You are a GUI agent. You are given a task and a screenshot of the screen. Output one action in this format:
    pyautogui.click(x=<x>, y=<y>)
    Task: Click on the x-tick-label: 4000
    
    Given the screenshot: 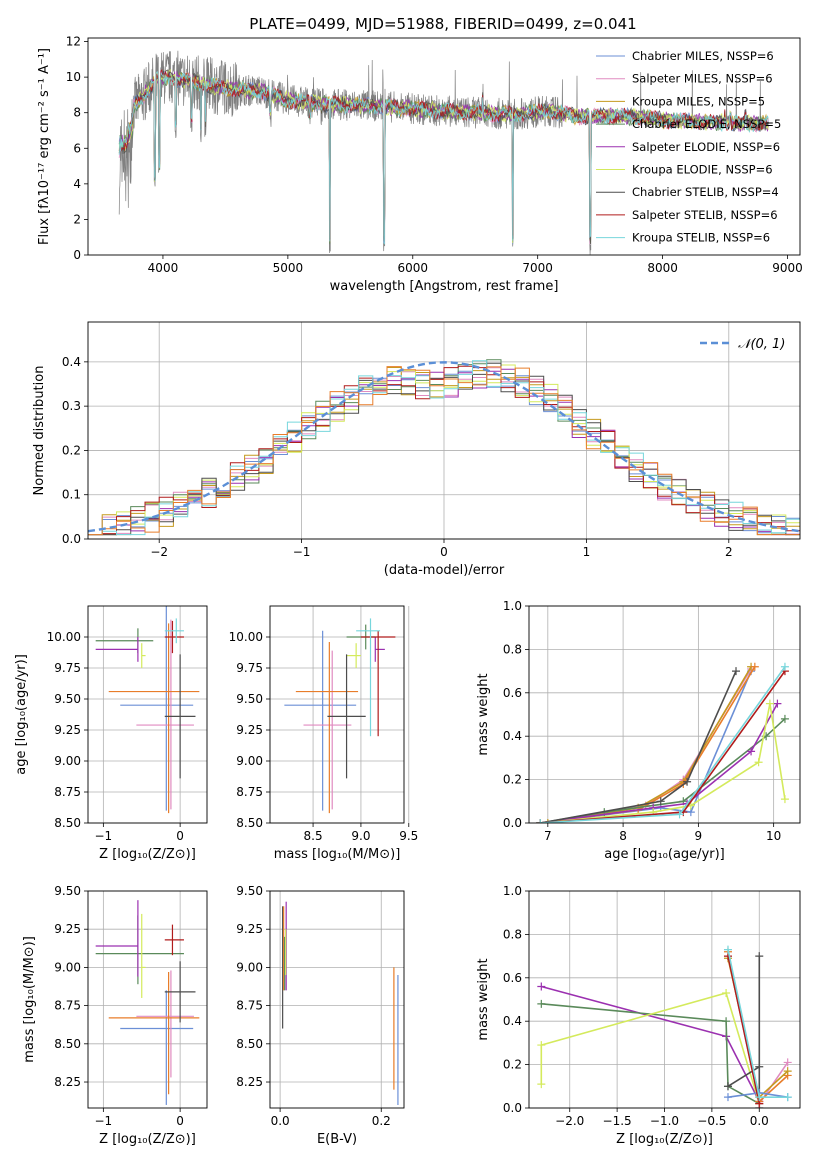 What is the action you would take?
    pyautogui.click(x=163, y=268)
    